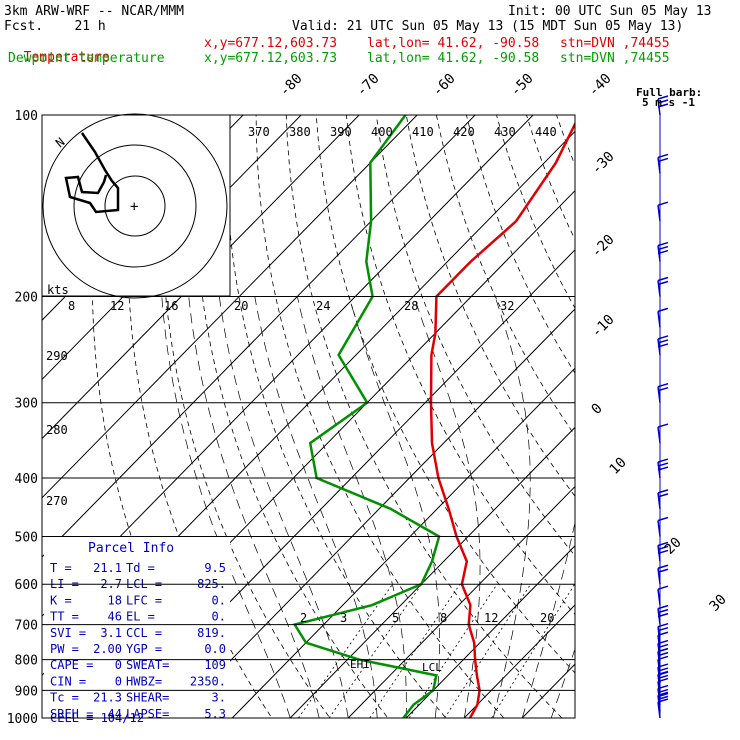  Describe the element at coordinates (443, 618) in the screenshot. I see `mixing-ratio-label: 8` at that location.